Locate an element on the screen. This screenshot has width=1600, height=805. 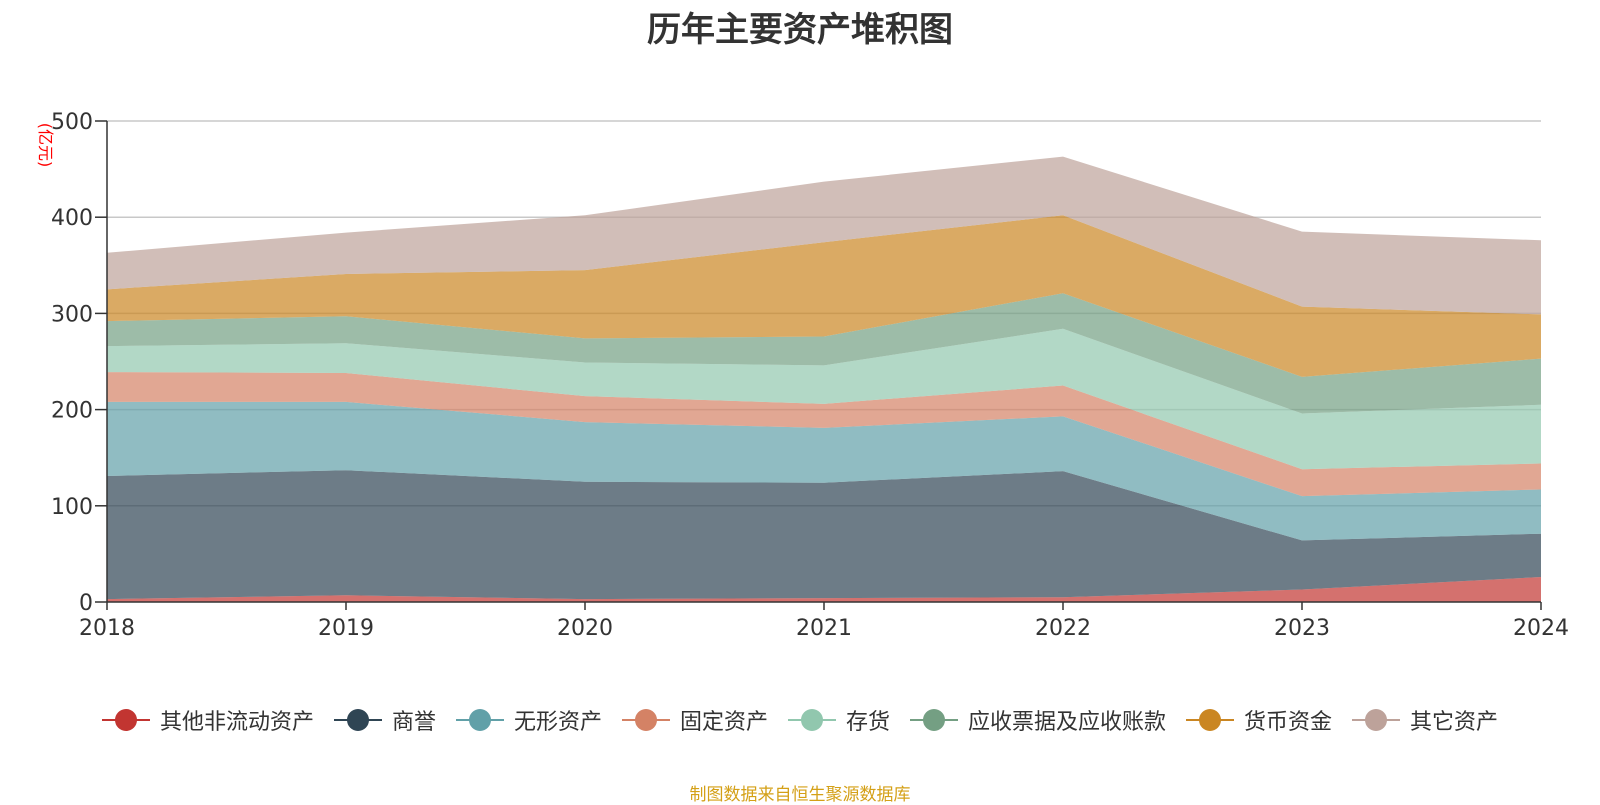
x-tick-label-2021: 2021 is located at coordinates (824, 628).